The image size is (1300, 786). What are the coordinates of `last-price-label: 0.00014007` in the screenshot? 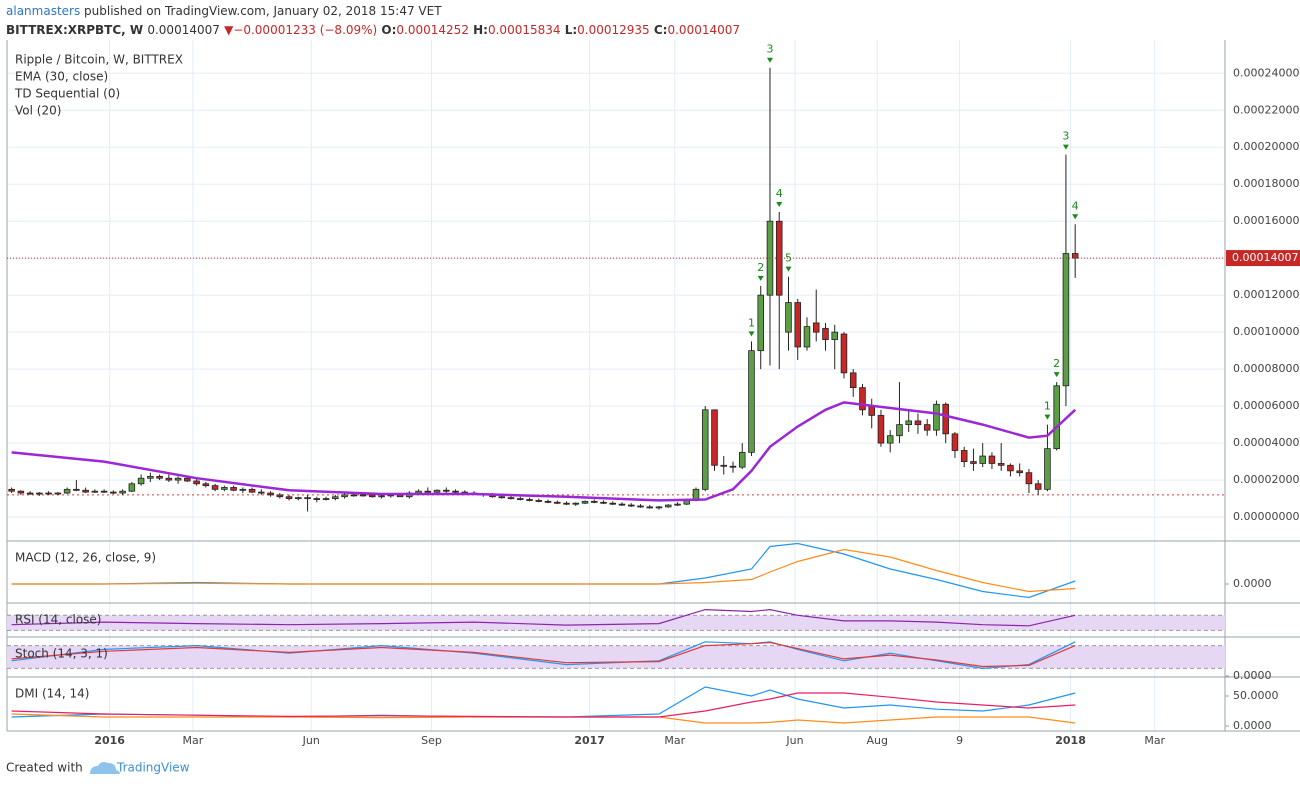 It's located at (1265, 257).